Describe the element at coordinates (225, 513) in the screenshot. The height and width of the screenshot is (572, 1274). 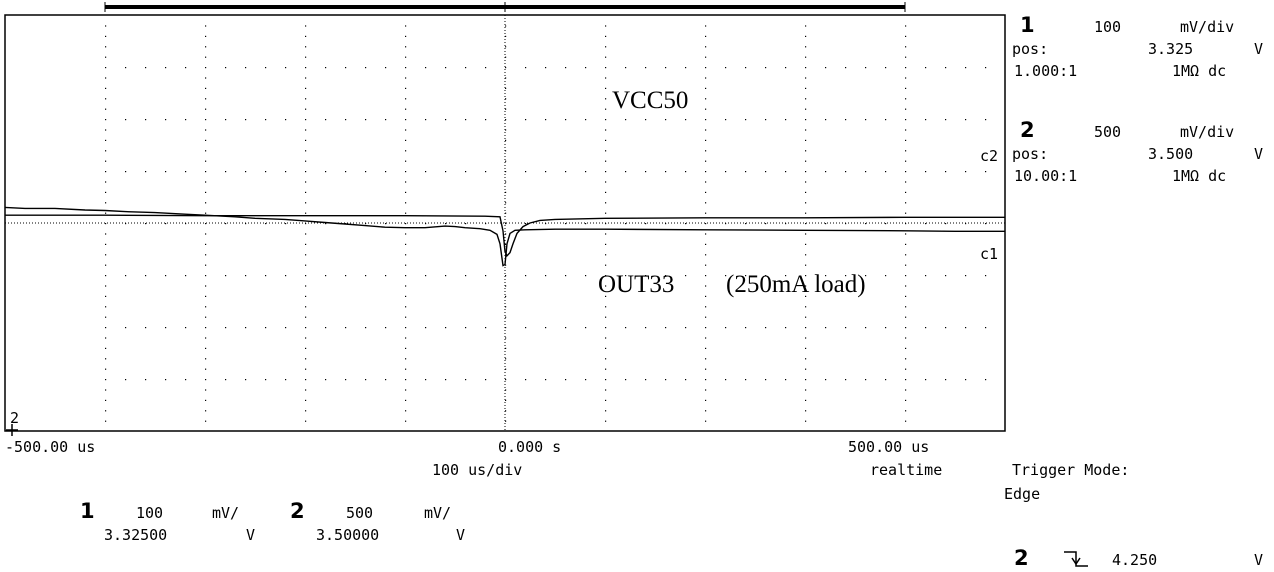
I see `svg-text: mV/` at that location.